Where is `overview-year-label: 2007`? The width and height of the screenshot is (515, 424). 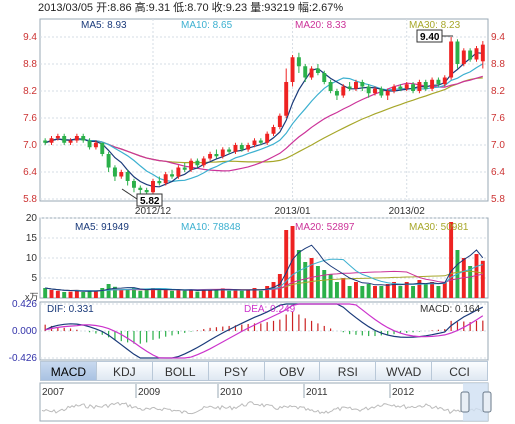 overview-year-label: 2007 is located at coordinates (53, 392).